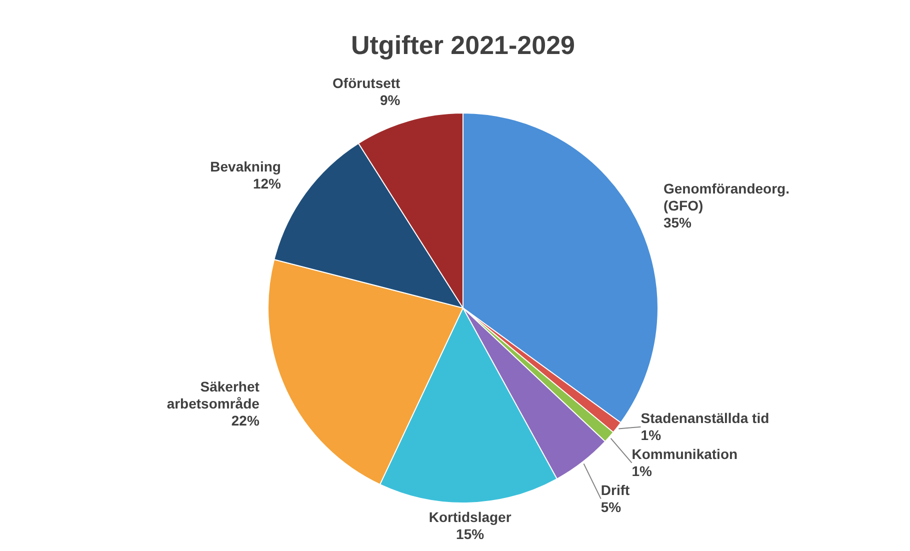 The width and height of the screenshot is (910, 551). What do you see at coordinates (685, 454) in the screenshot?
I see `slice-label: Kommunikation` at bounding box center [685, 454].